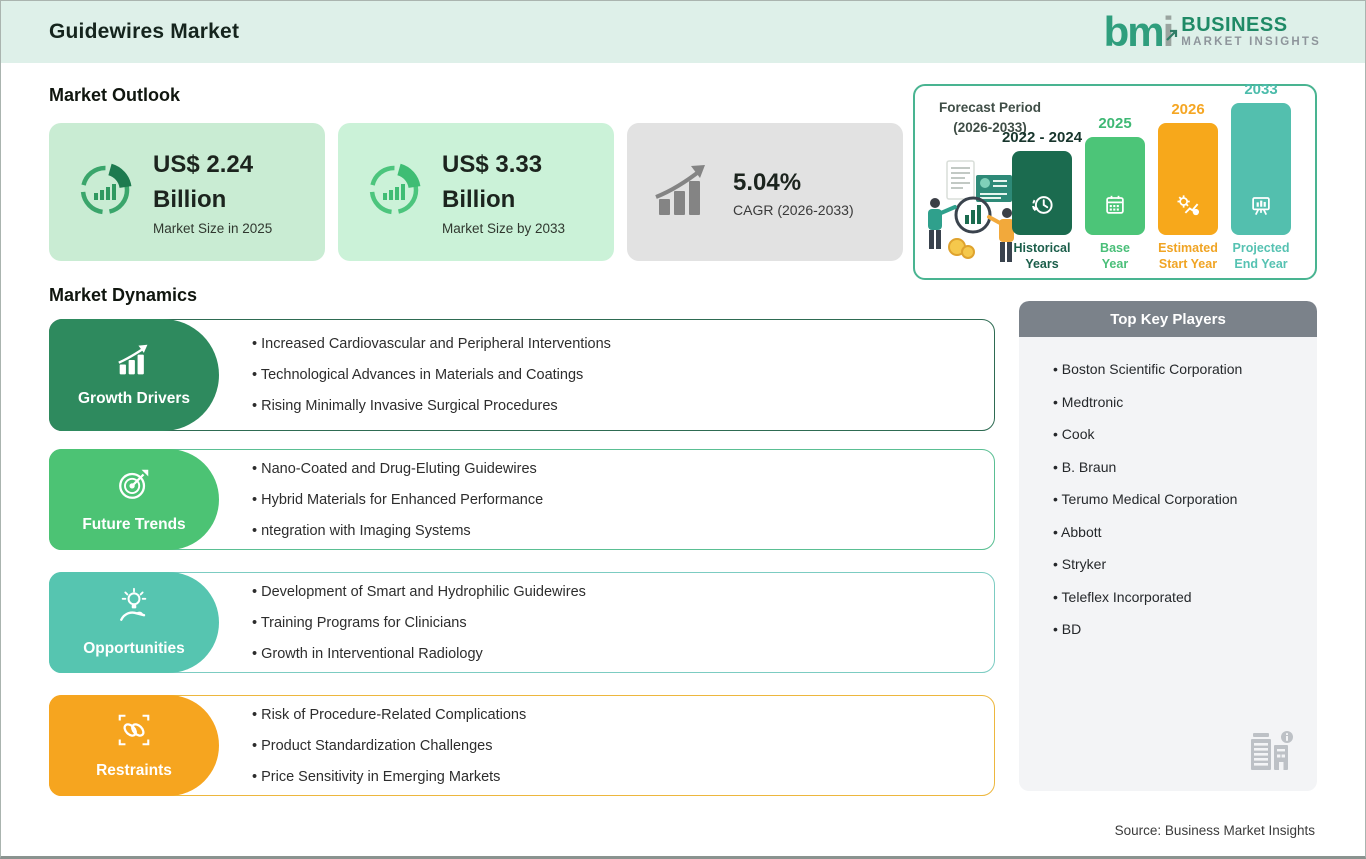 The width and height of the screenshot is (1366, 859). I want to click on historical-years-bar: 2022 - 2024 Historical Years, so click(1042, 201).